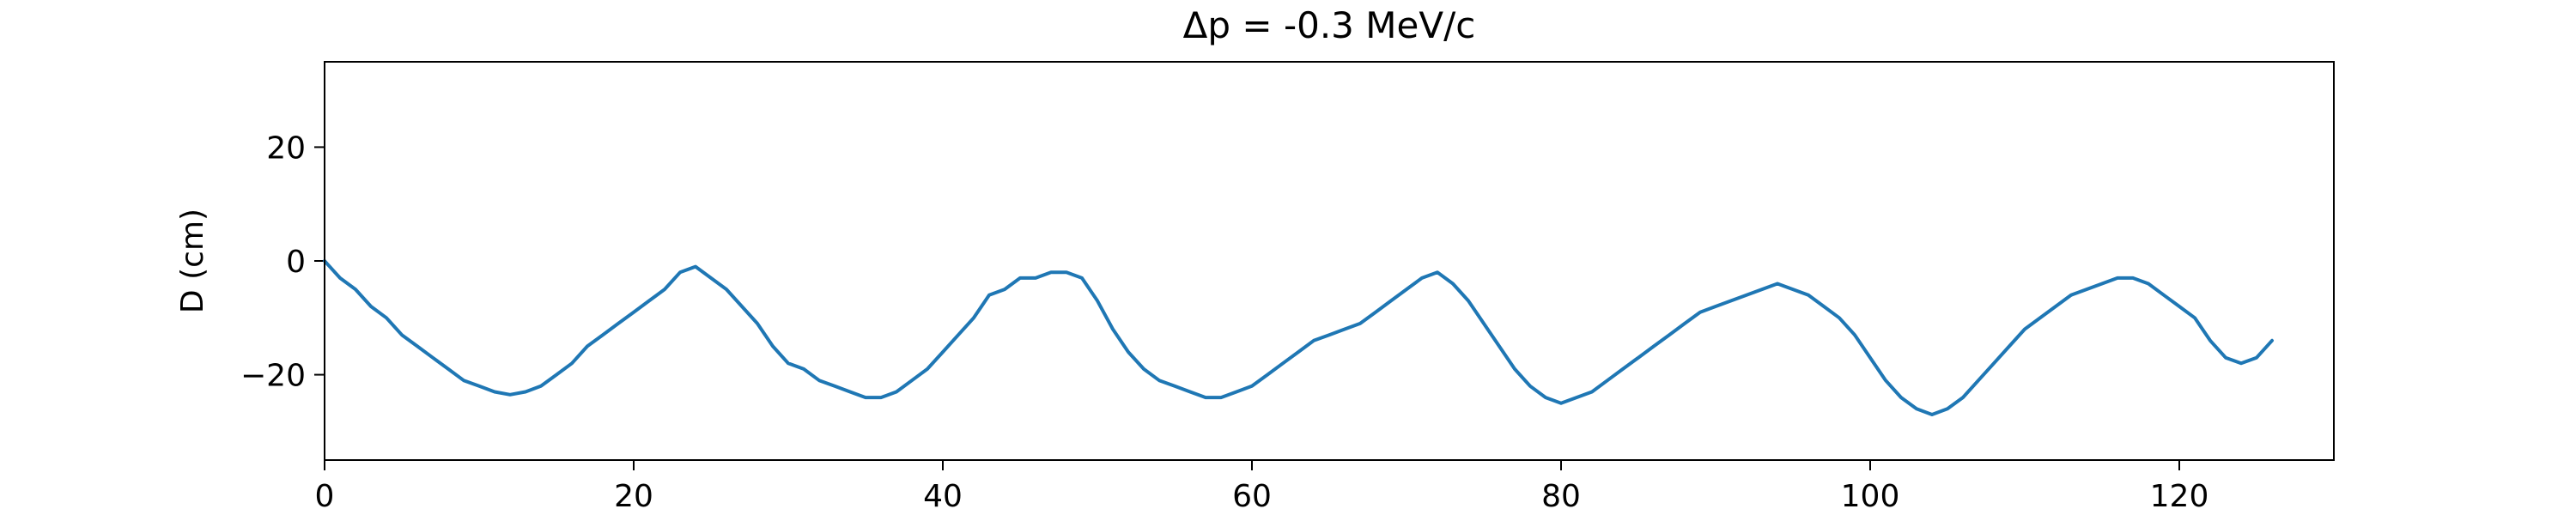 The image size is (2576, 515). I want to click on x-axis: 0 20 40 60 80 100 120, so click(1262, 487).